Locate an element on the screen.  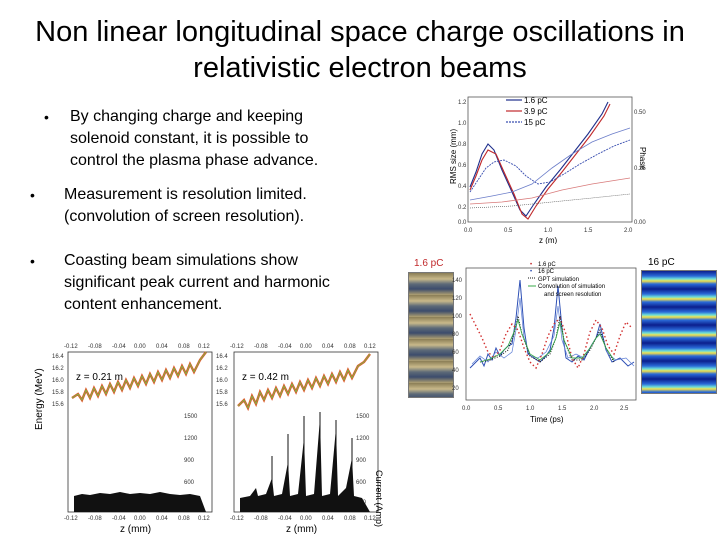
bullet-3-line-1: Coasting beam simulations show is located at coordinates (181, 260).